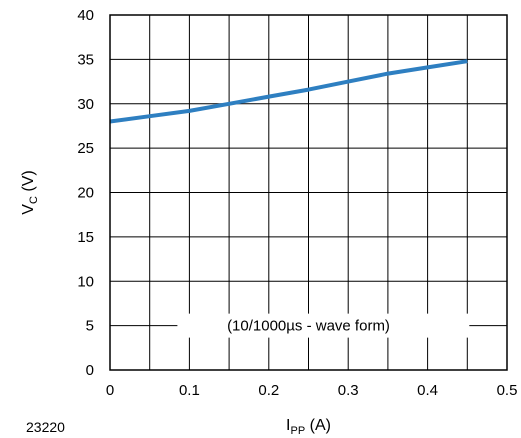  I want to click on y-tick-label: 5, so click(90, 326).